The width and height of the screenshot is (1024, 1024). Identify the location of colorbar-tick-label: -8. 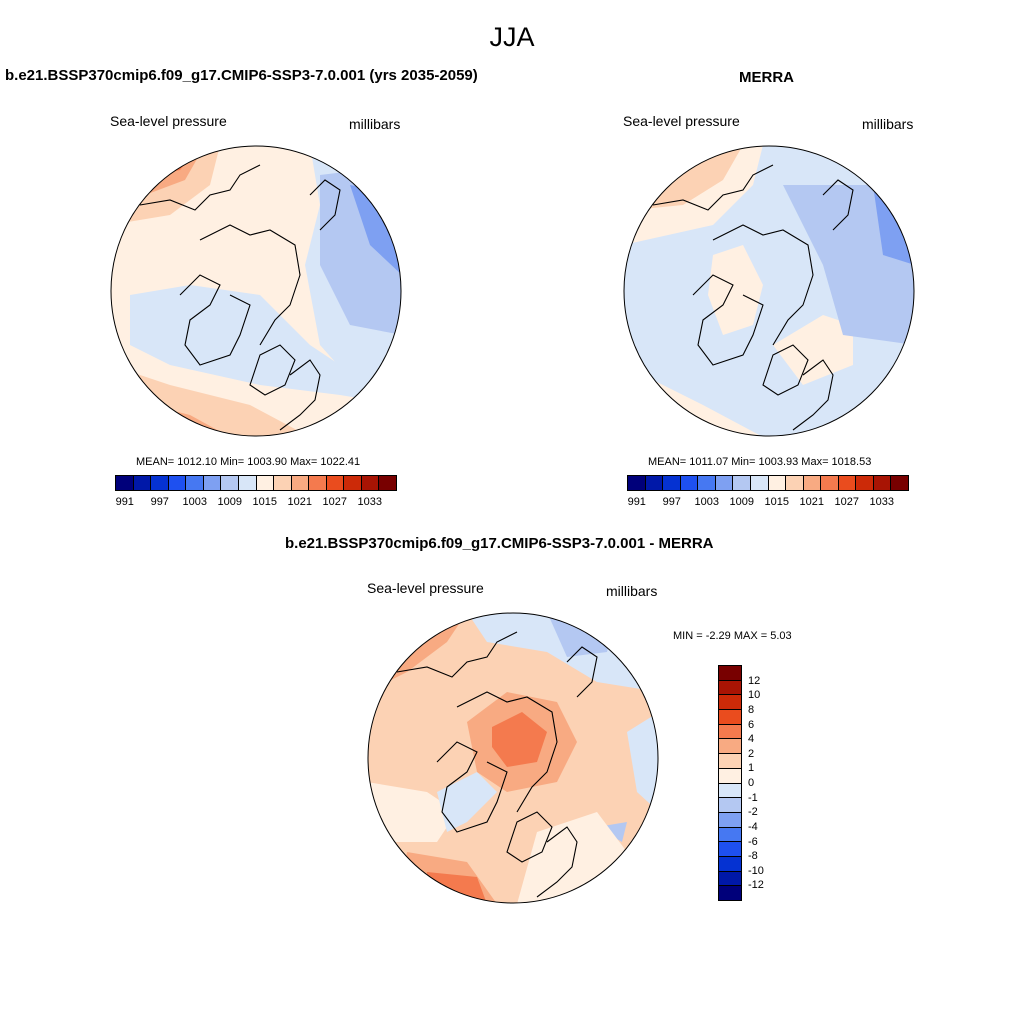
(753, 856).